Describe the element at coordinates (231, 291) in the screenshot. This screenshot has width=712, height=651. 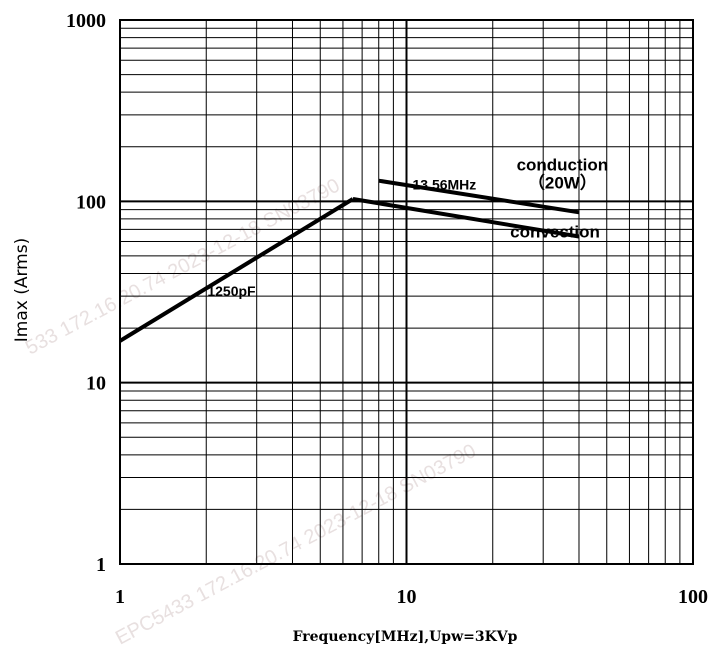
I see `annotation-label: 1250pF` at that location.